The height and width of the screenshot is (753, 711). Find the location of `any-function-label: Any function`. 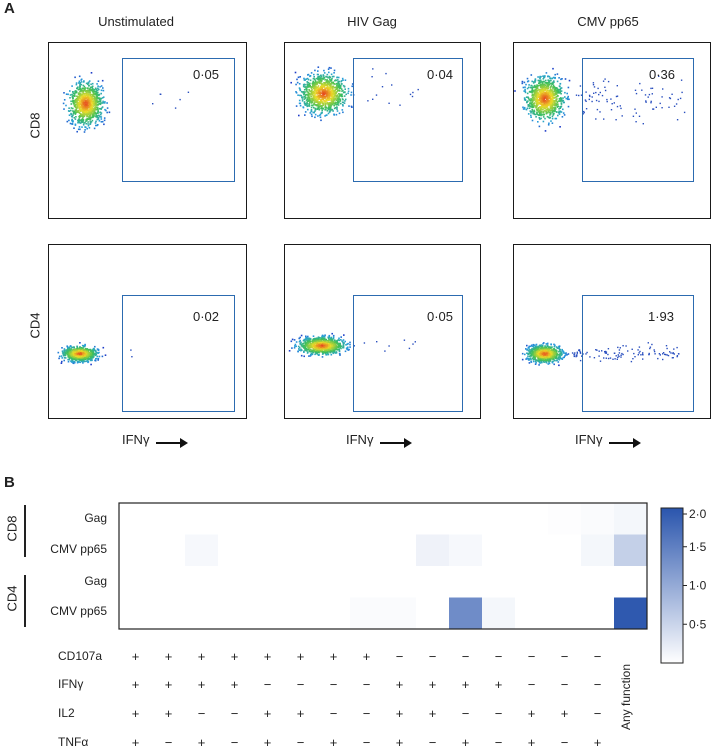

any-function-label: Any function is located at coordinates (626, 697).